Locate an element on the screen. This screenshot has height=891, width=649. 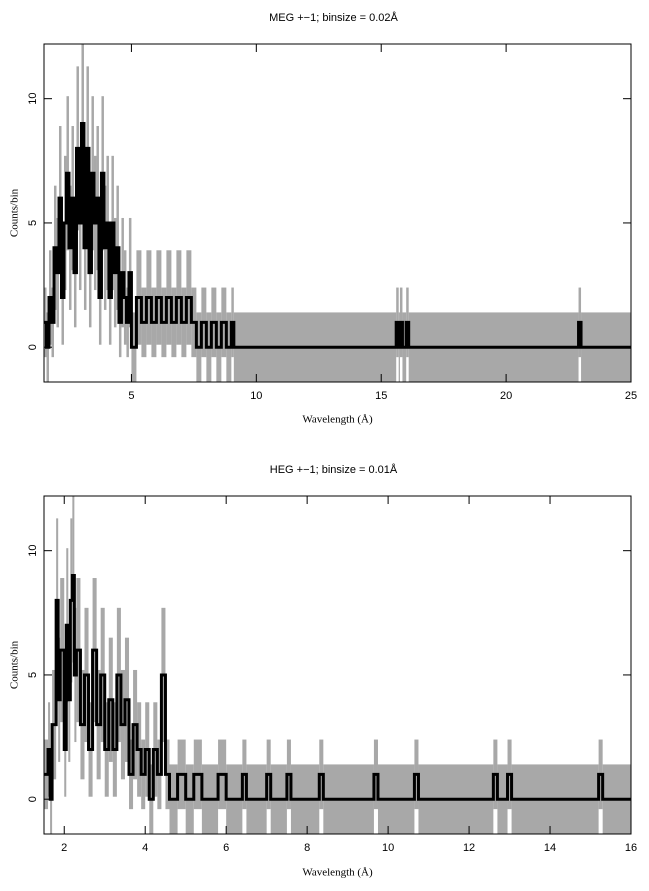
x-tick-label: 16 is located at coordinates (631, 848).